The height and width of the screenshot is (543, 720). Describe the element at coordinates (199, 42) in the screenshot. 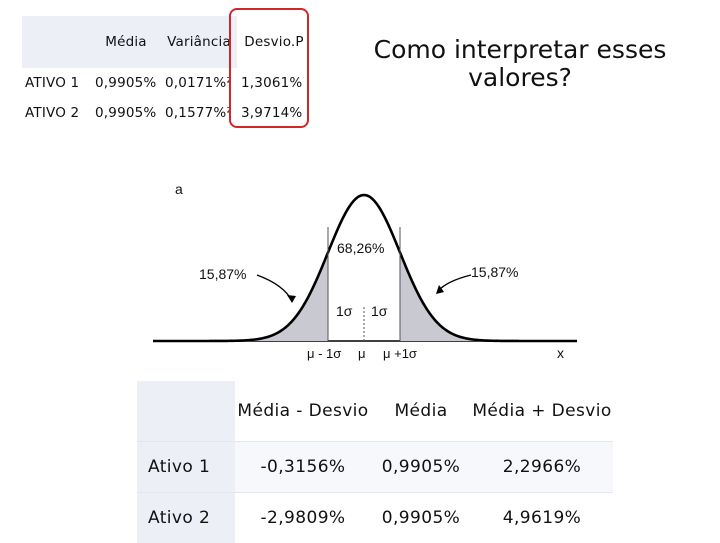

I see `summary-header-variancia: Variância` at that location.